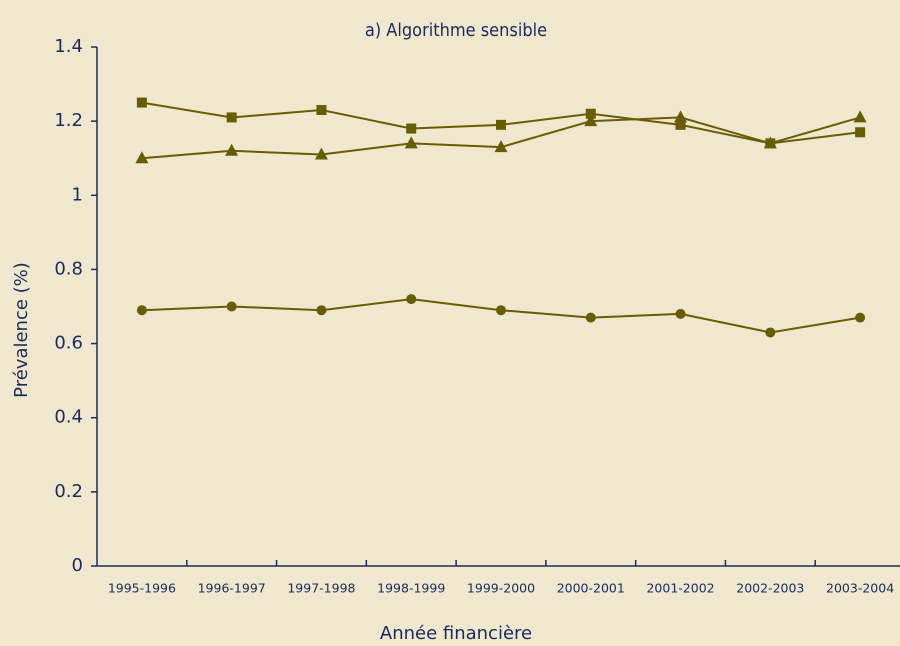 The height and width of the screenshot is (646, 900). Describe the element at coordinates (411, 588) in the screenshot. I see `x-tick-label: 1998-1999` at that location.